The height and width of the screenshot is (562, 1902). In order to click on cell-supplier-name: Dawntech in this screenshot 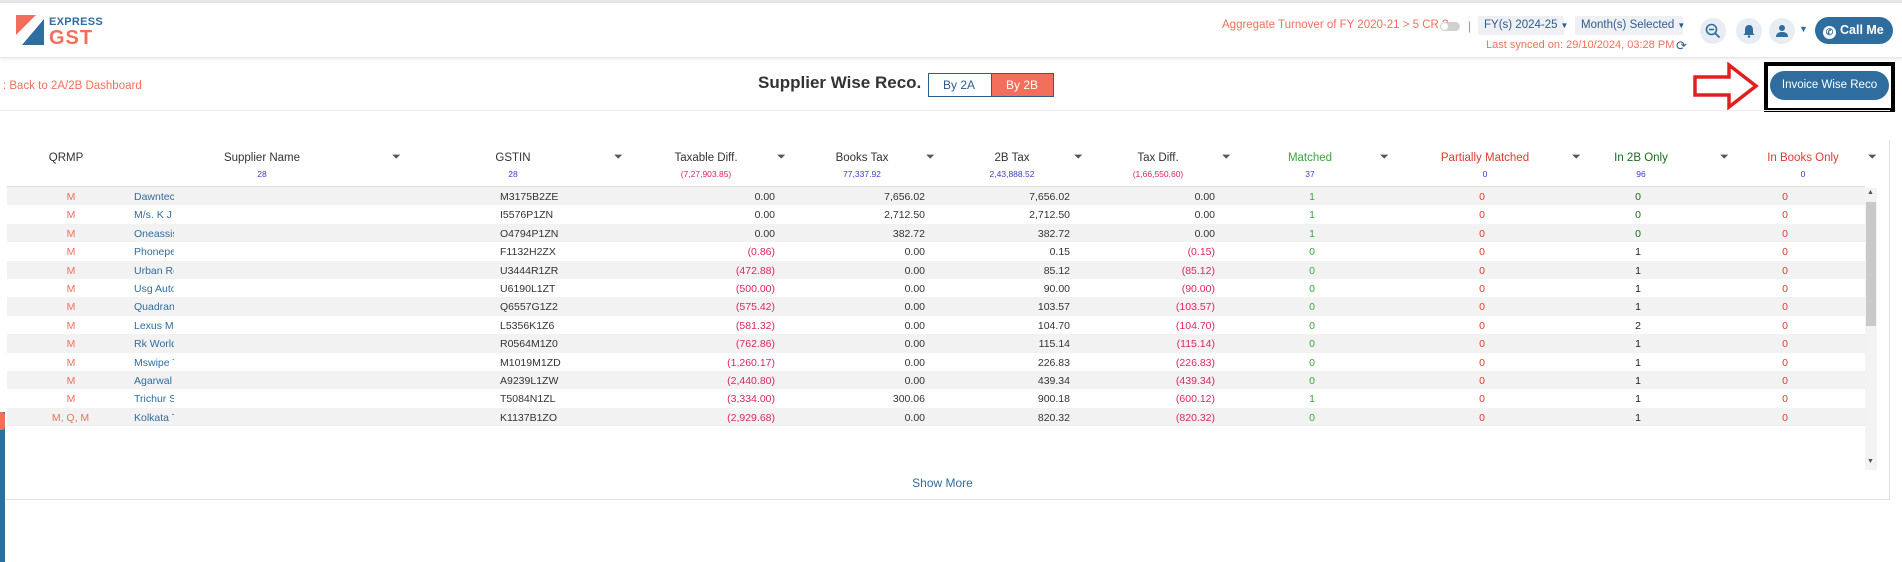, I will do `click(154, 197)`.